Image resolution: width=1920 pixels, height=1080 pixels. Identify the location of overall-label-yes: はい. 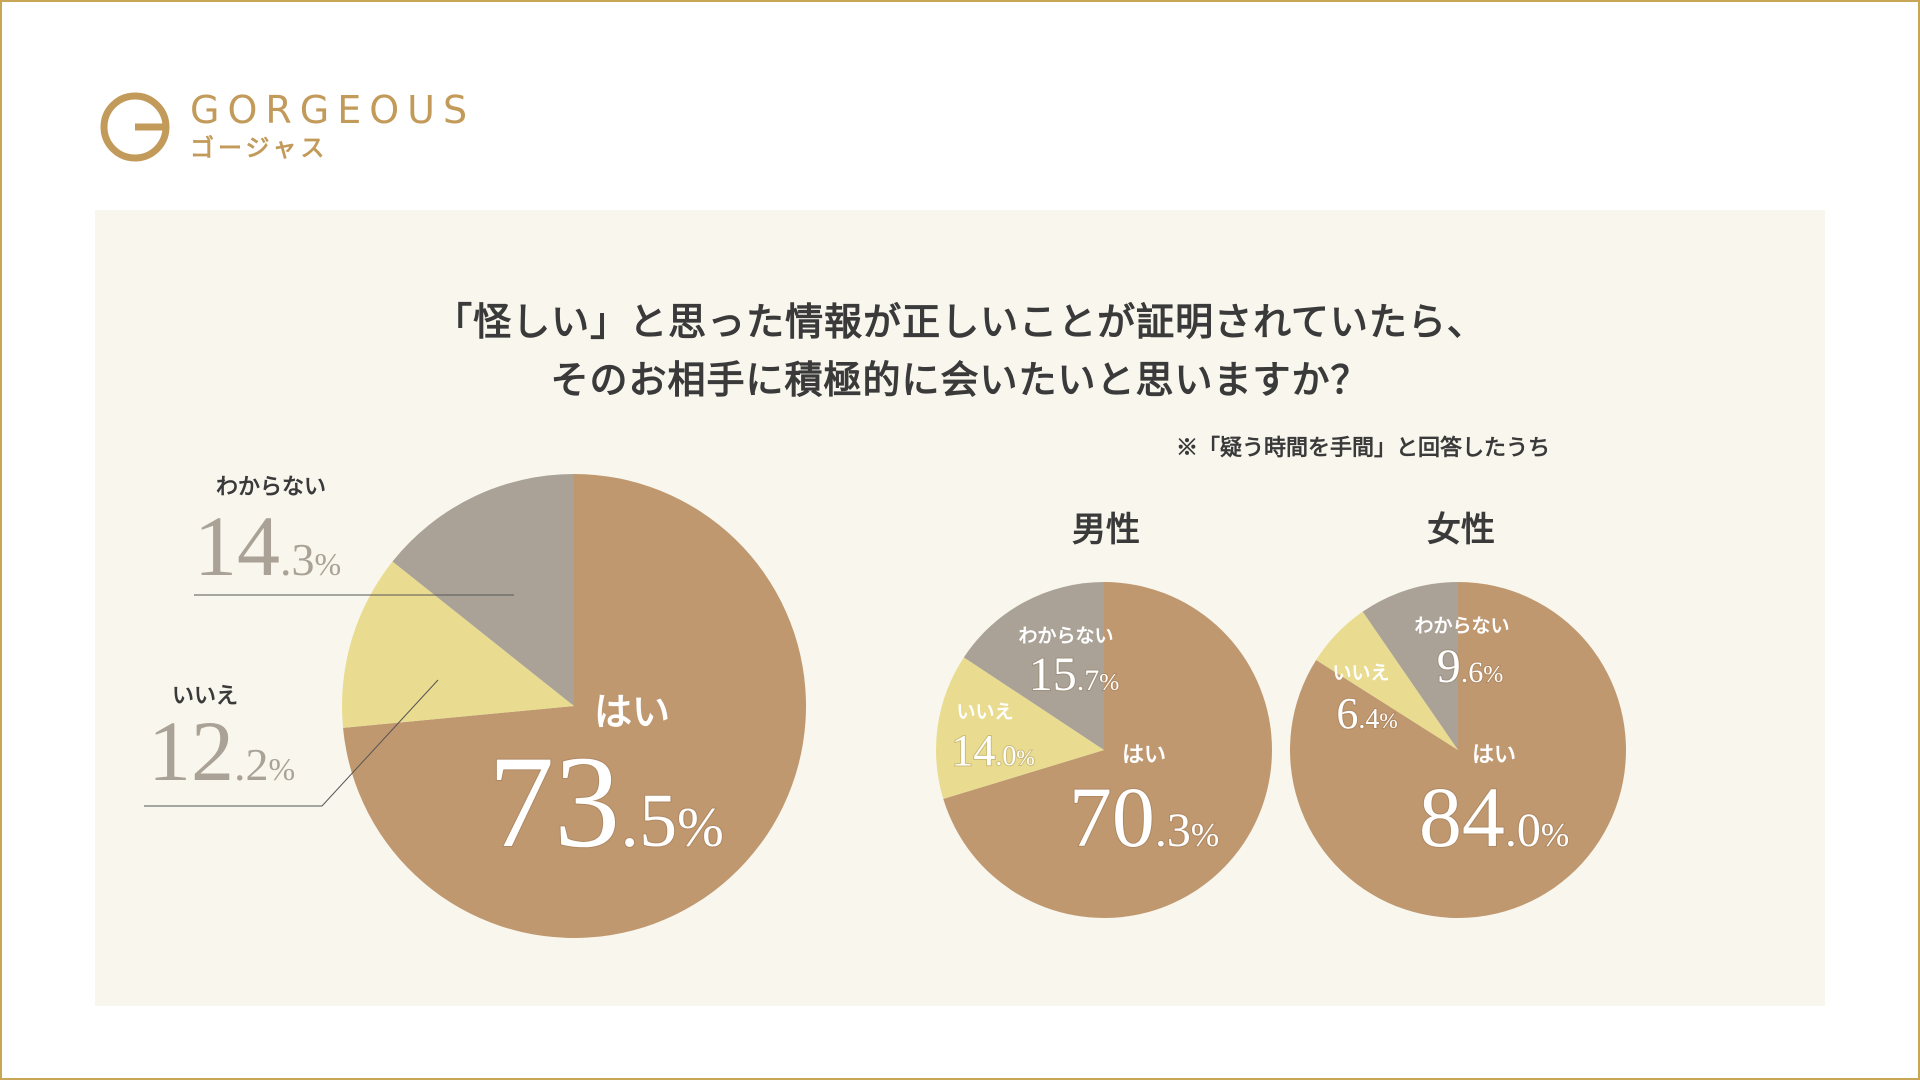
(632, 712).